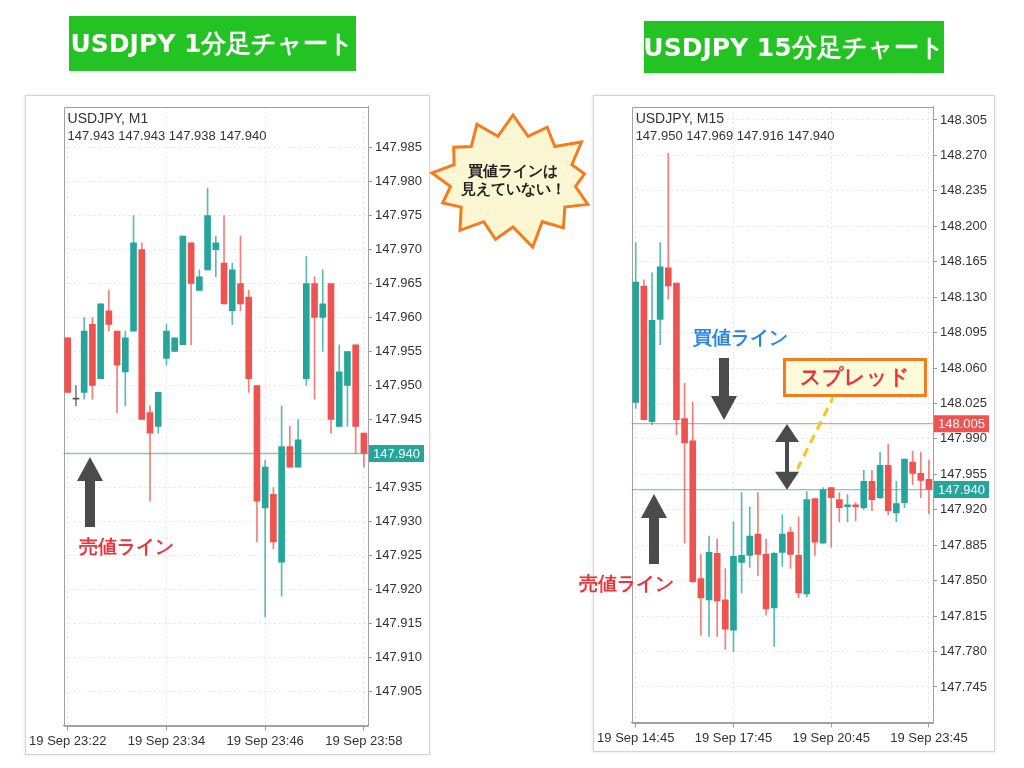  What do you see at coordinates (831, 737) in the screenshot?
I see `x-tick-label: 19 Sep 20:45` at bounding box center [831, 737].